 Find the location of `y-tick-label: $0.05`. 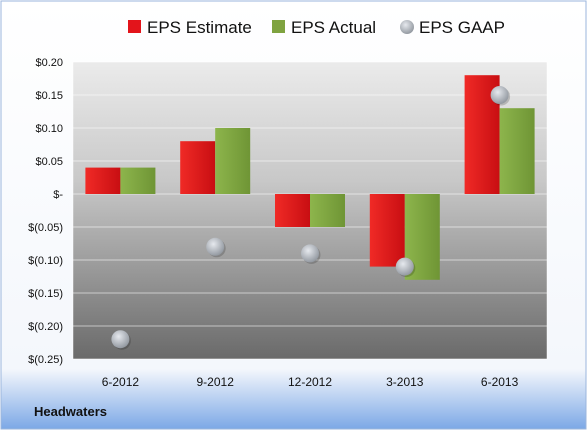

y-tick-label: $0.05 is located at coordinates (49, 162).